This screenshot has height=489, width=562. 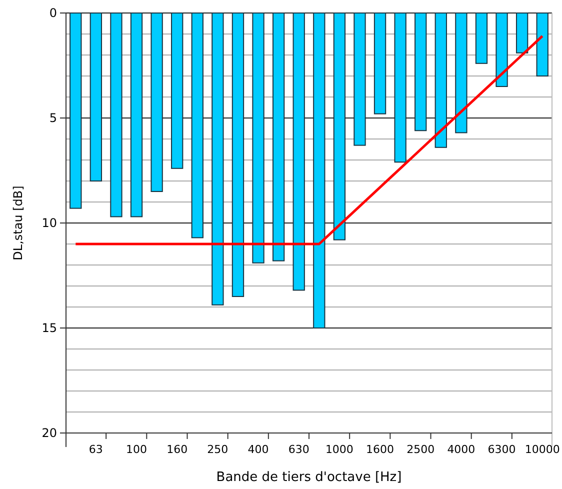 What do you see at coordinates (53, 118) in the screenshot?
I see `y-tick-label: 5` at bounding box center [53, 118].